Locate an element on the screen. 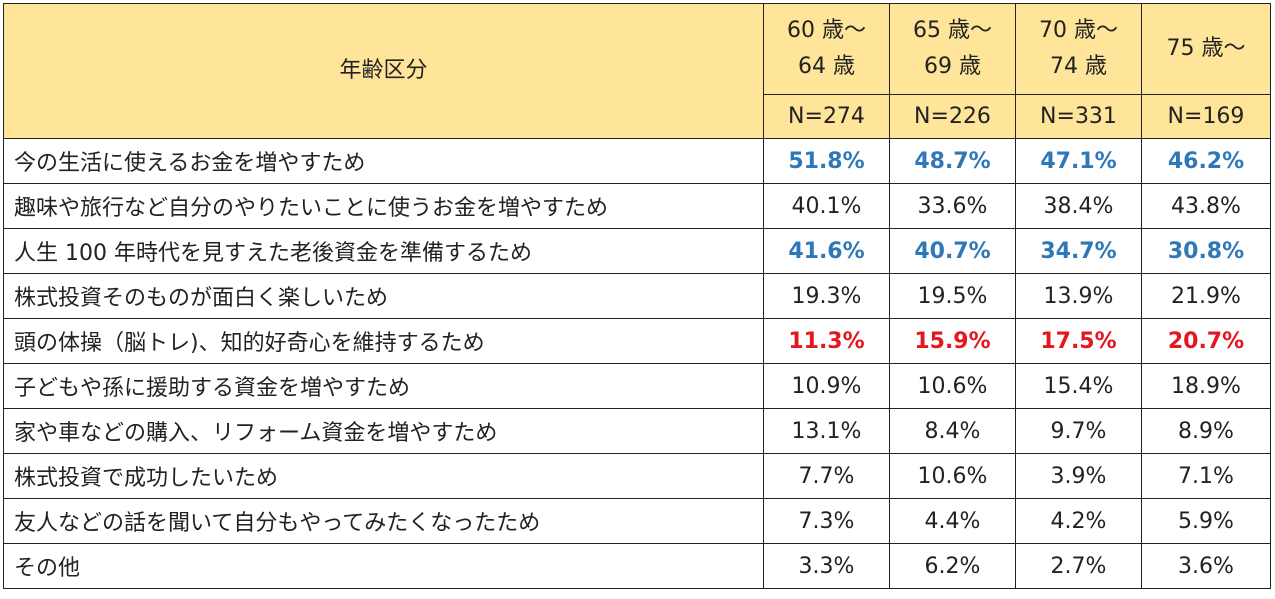 Image resolution: width=1275 pixels, height=599 pixels. cell-value: 38.4% is located at coordinates (1078, 206).